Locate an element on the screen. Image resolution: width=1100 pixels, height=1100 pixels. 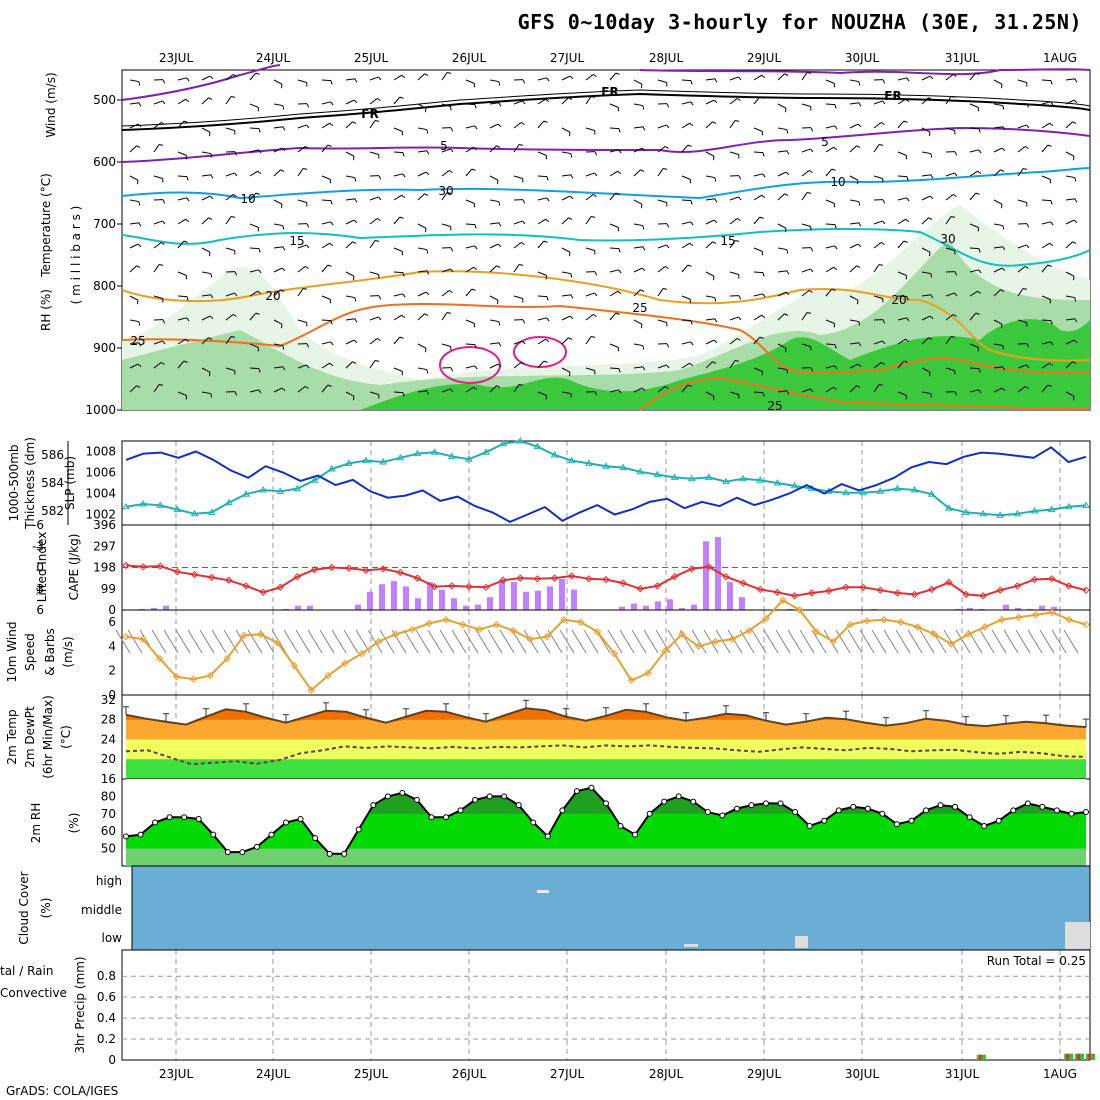
ylabel-wind10-1: 10m Wind is located at coordinates (12, 652).